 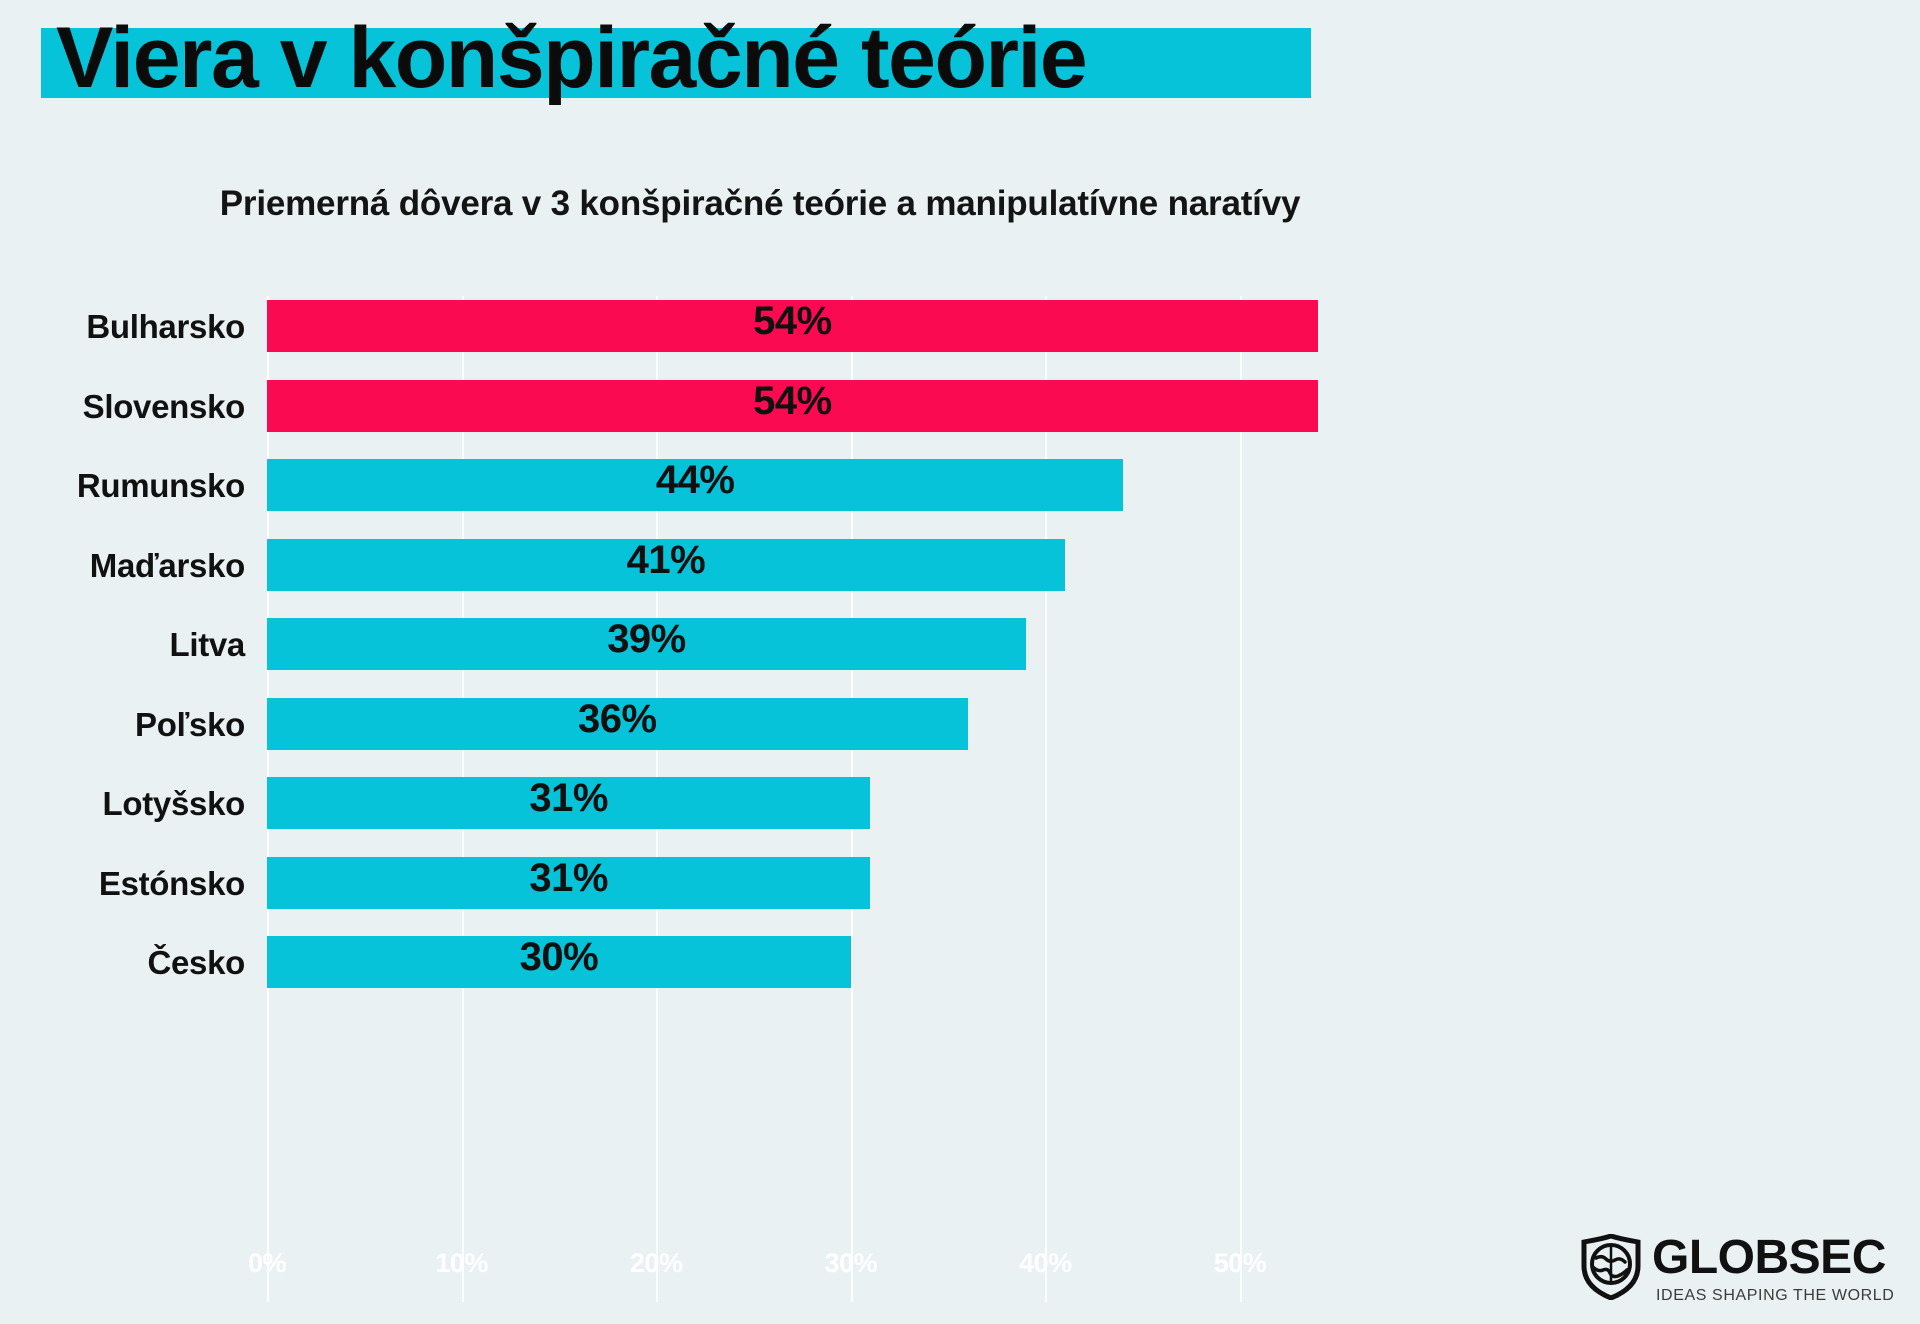 What do you see at coordinates (190, 724) in the screenshot?
I see `category-label: Poľsko` at bounding box center [190, 724].